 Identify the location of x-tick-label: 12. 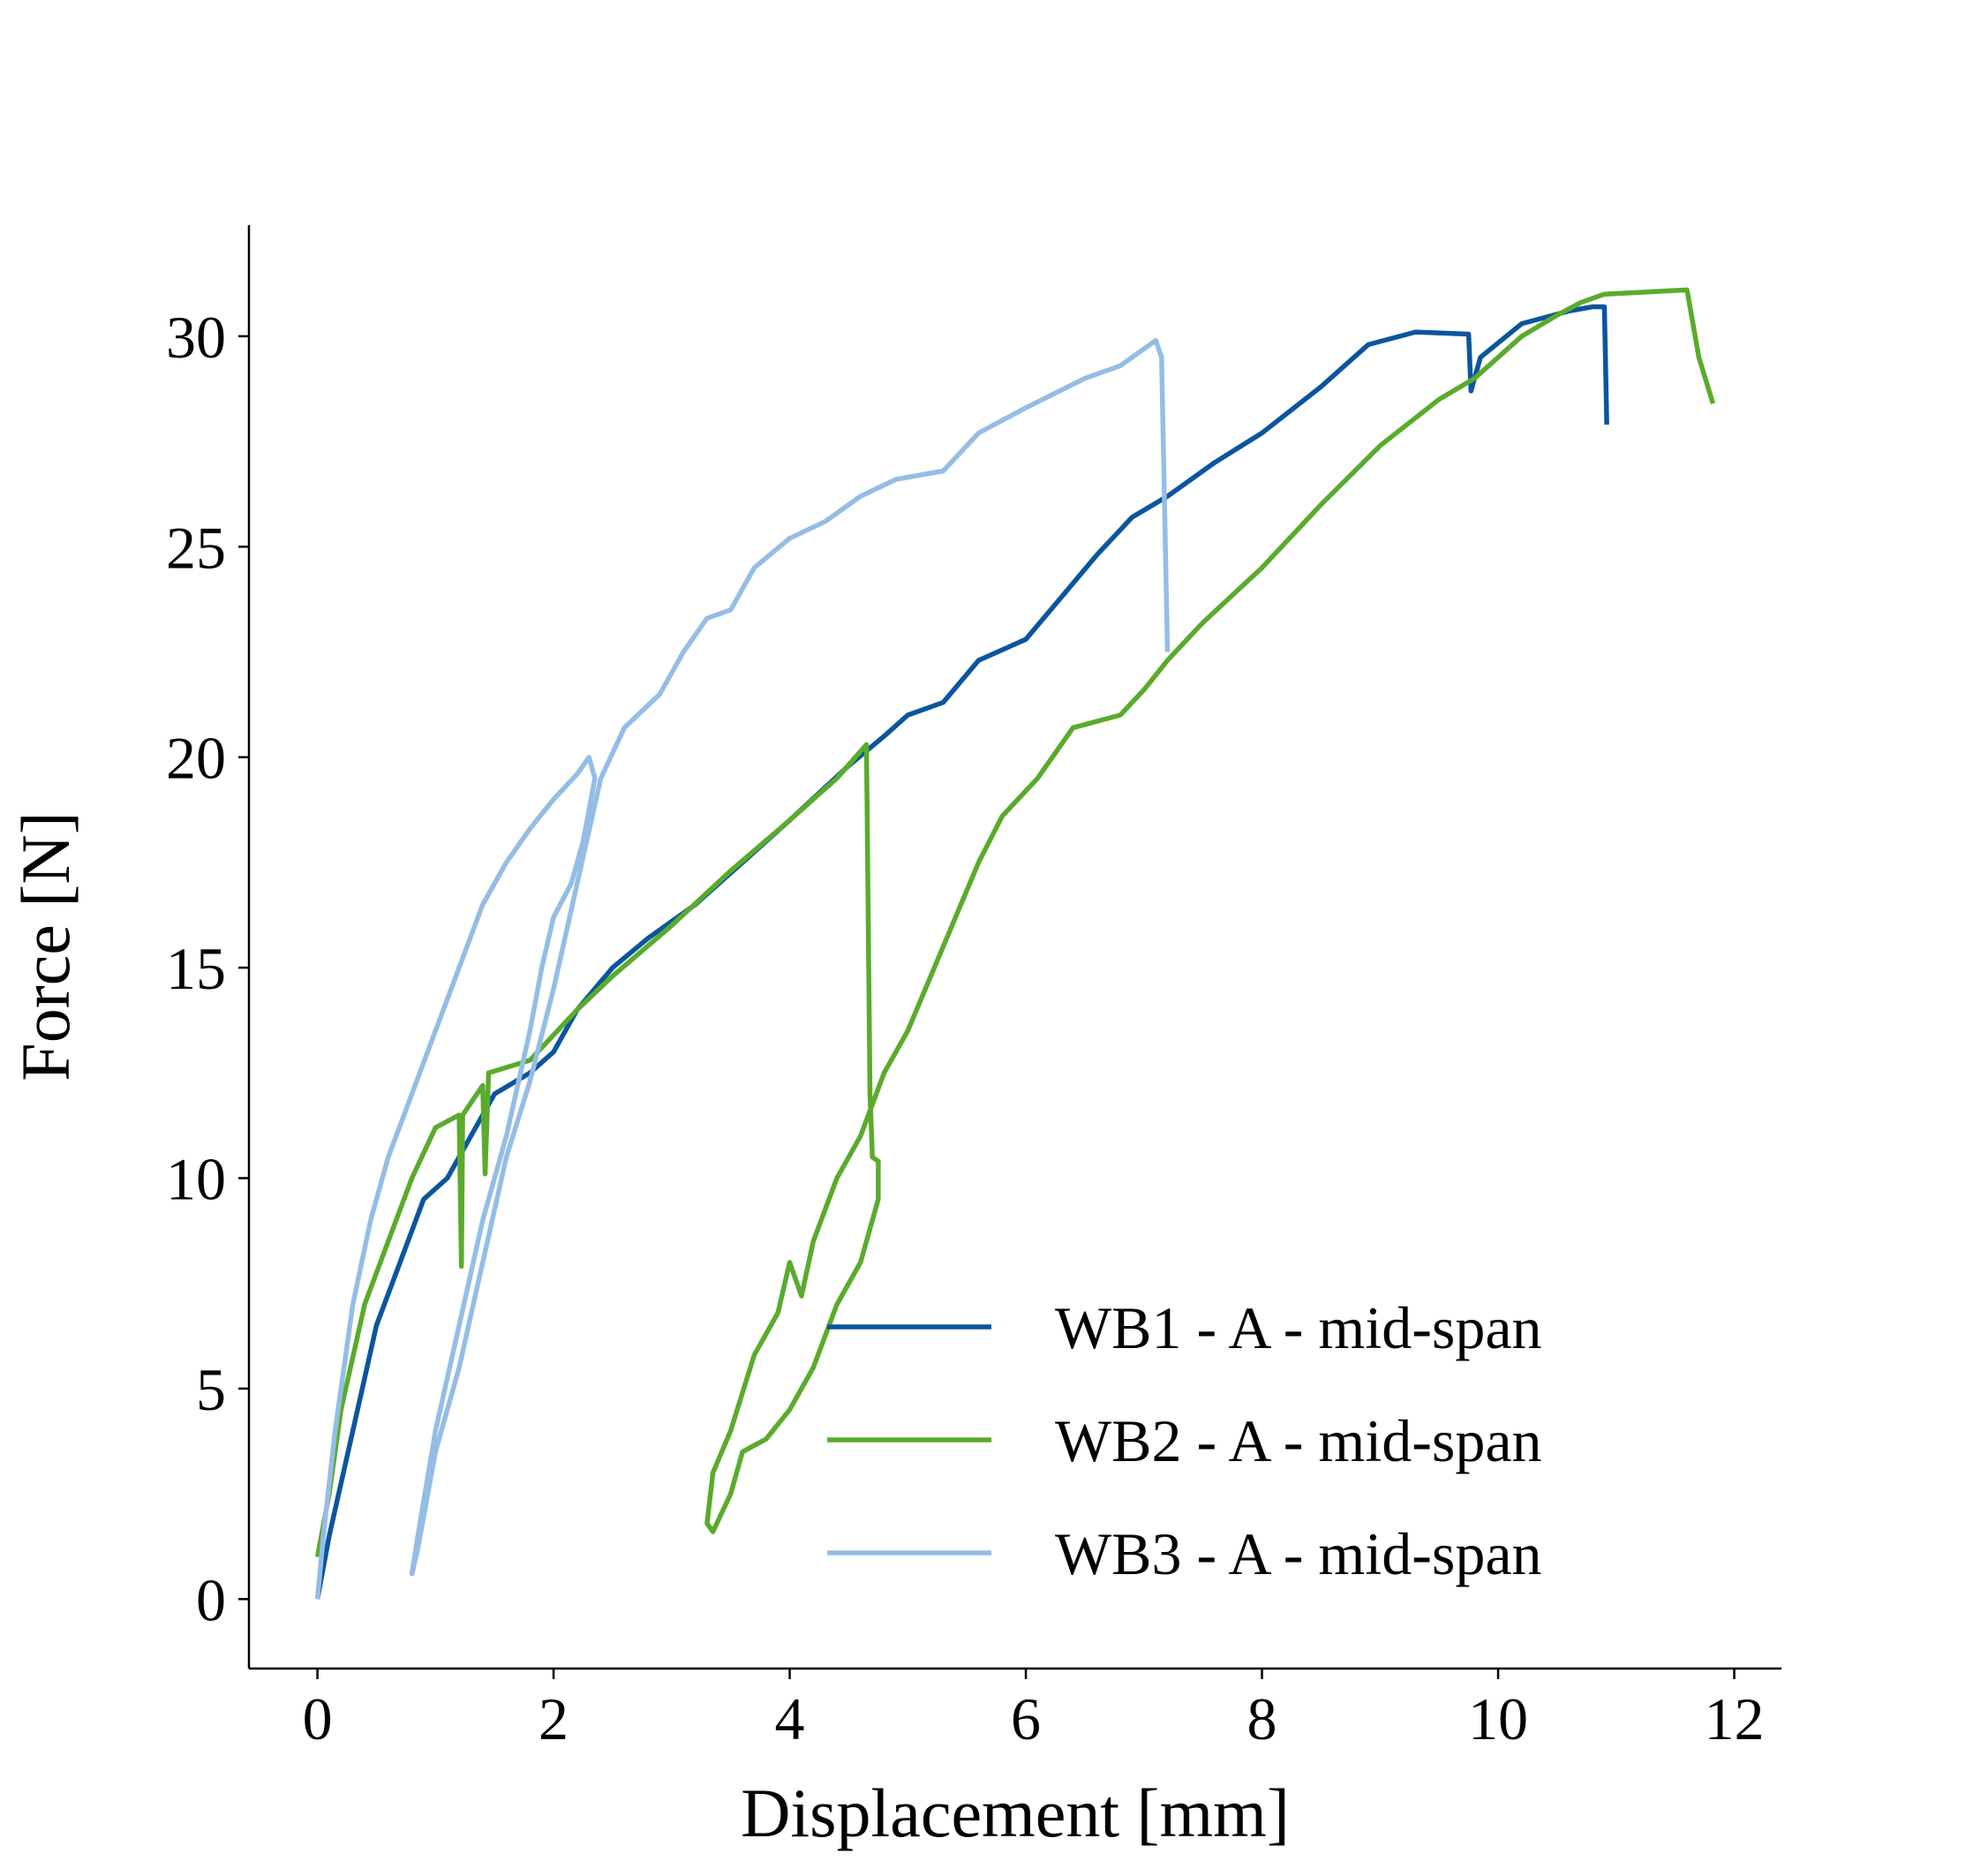
(1735, 1718).